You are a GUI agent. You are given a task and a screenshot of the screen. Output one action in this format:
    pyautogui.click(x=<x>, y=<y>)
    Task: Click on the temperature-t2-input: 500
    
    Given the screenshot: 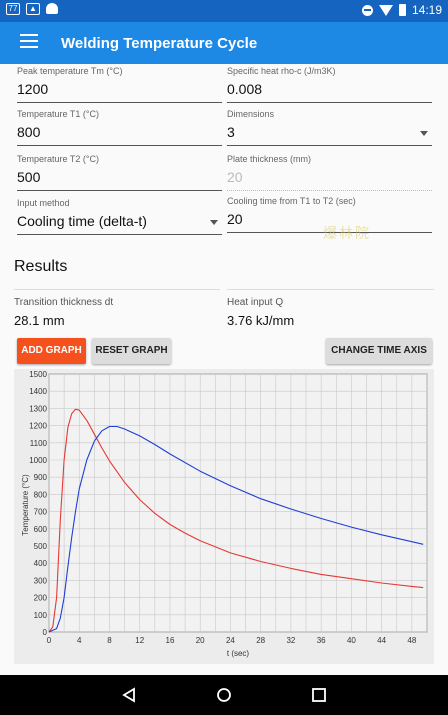 What is the action you would take?
    pyautogui.click(x=119, y=180)
    